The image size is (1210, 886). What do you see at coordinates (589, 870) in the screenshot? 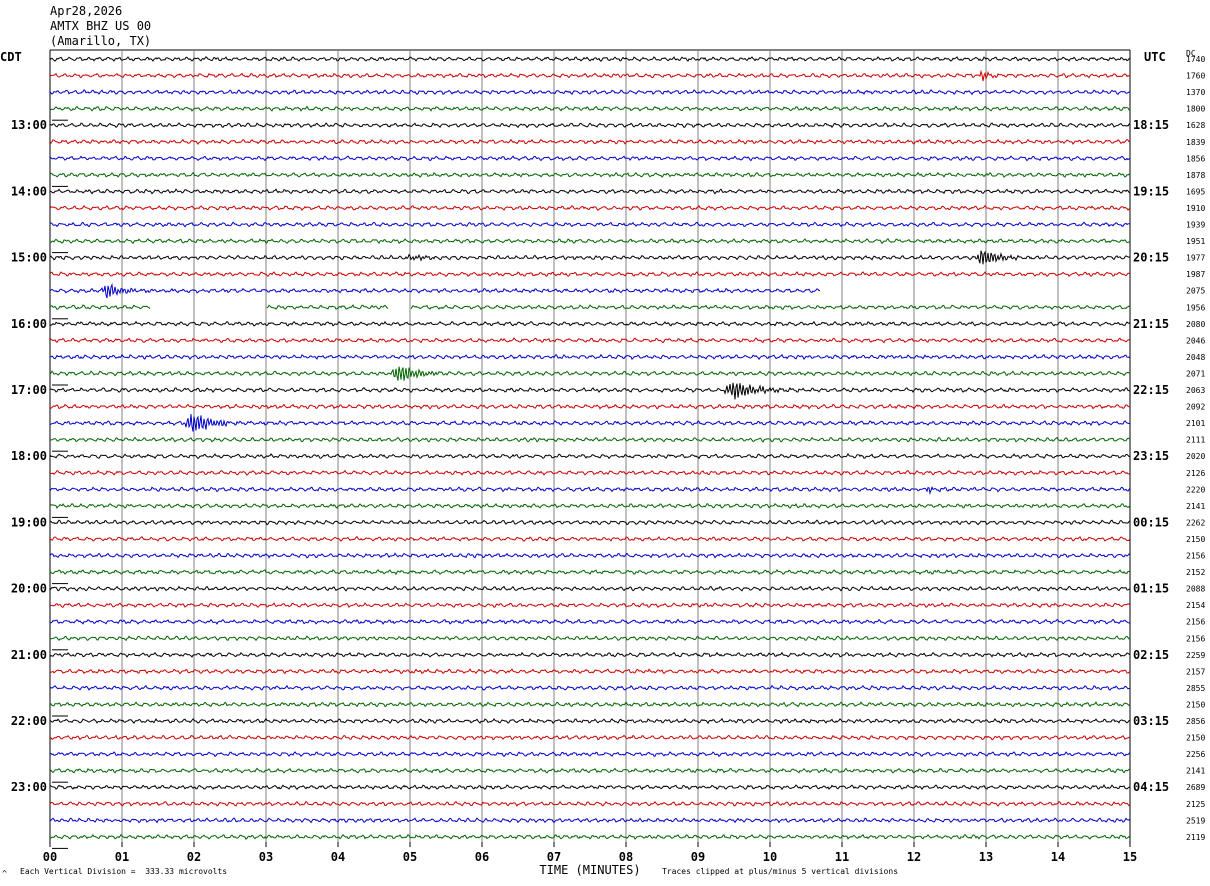
I see `x-axis-title: TIME (MINUTES)` at bounding box center [589, 870].